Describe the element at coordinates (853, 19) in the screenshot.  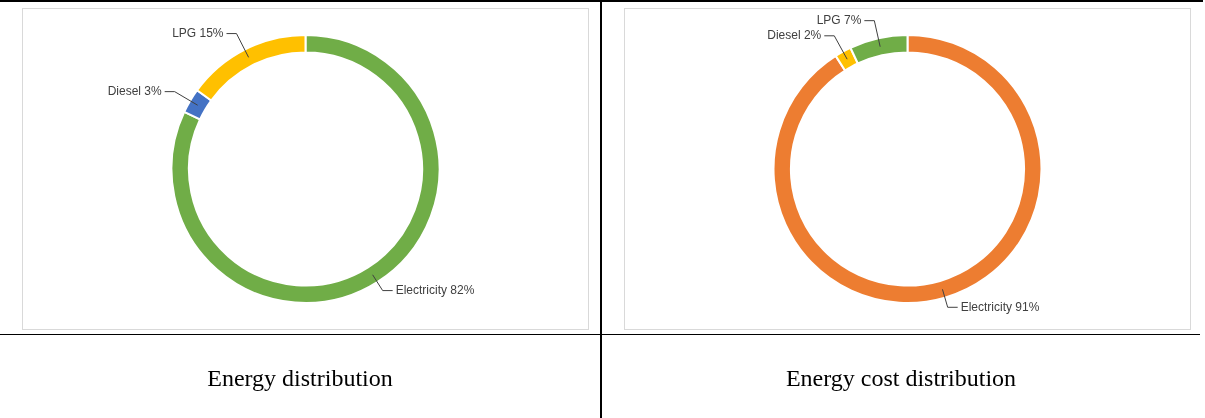
I see `data-label: 7%` at that location.